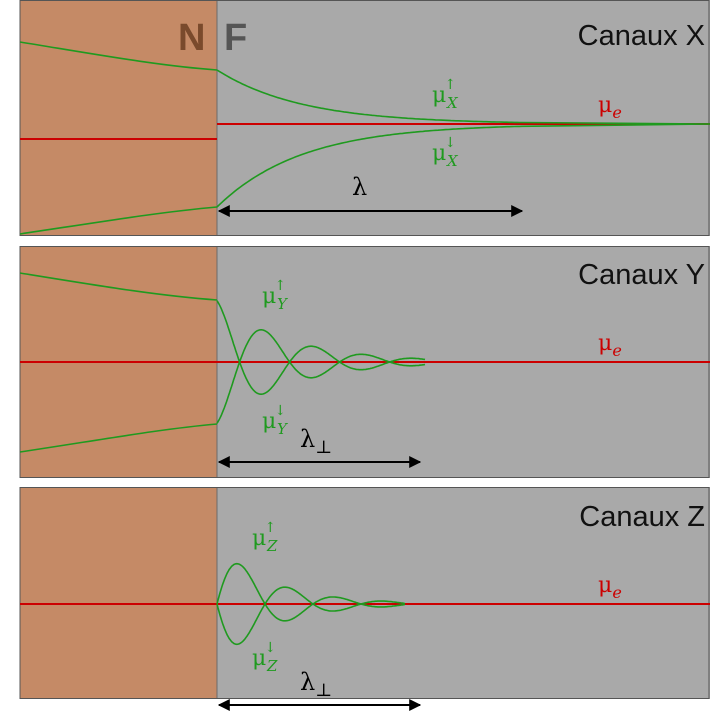 The image size is (710, 717). What do you see at coordinates (642, 517) in the screenshot?
I see `panel-title: Canaux Z` at bounding box center [642, 517].